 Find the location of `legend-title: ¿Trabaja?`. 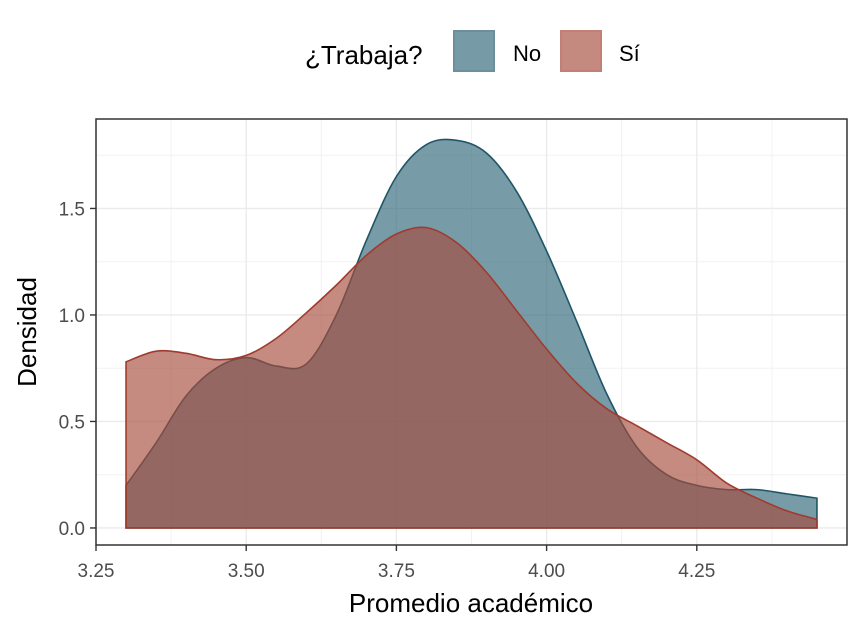

legend-title: ¿Trabaja? is located at coordinates (364, 55).